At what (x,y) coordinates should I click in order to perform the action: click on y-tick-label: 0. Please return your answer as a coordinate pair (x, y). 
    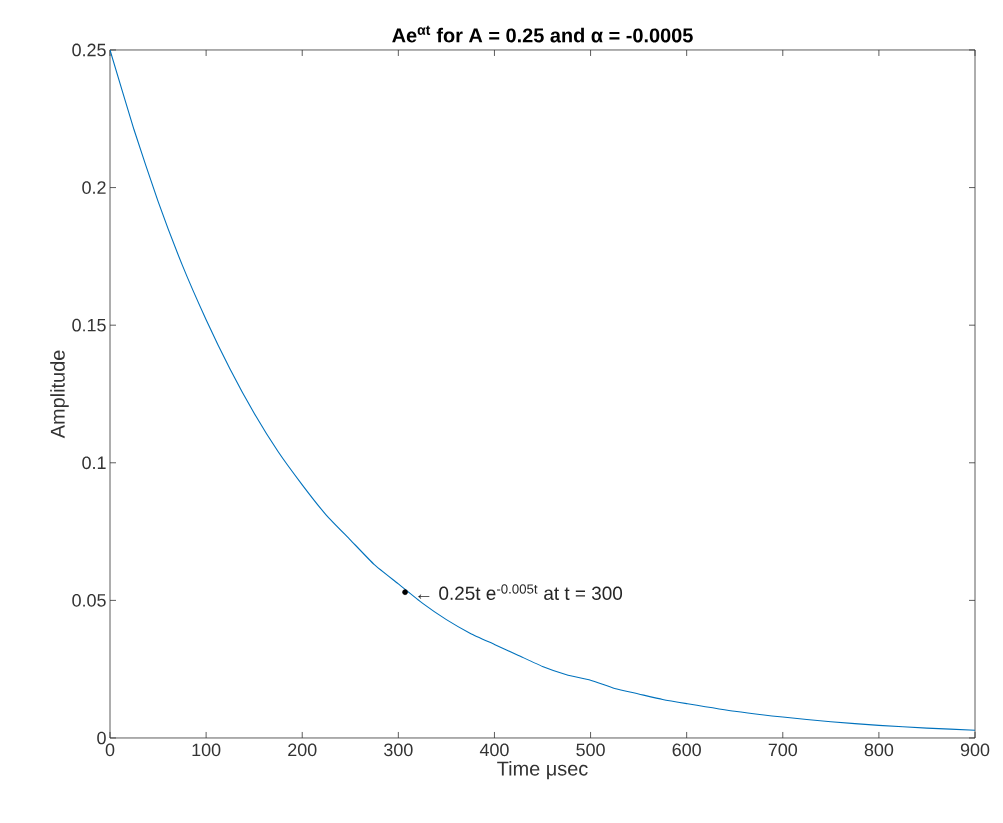
    Looking at the image, I should click on (101, 738).